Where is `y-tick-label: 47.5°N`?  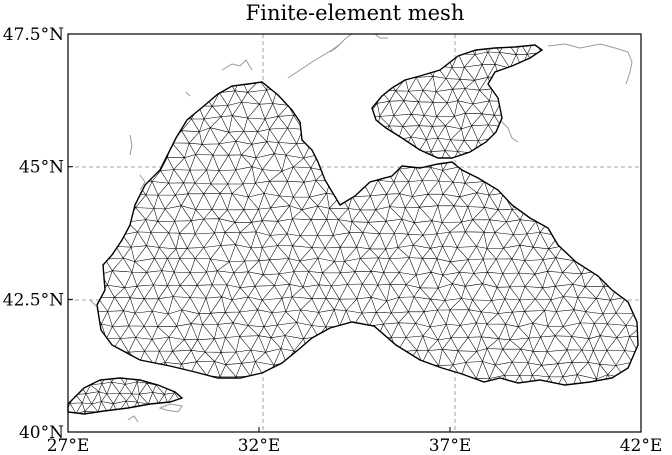
y-tick-label: 47.5°N is located at coordinates (33, 35).